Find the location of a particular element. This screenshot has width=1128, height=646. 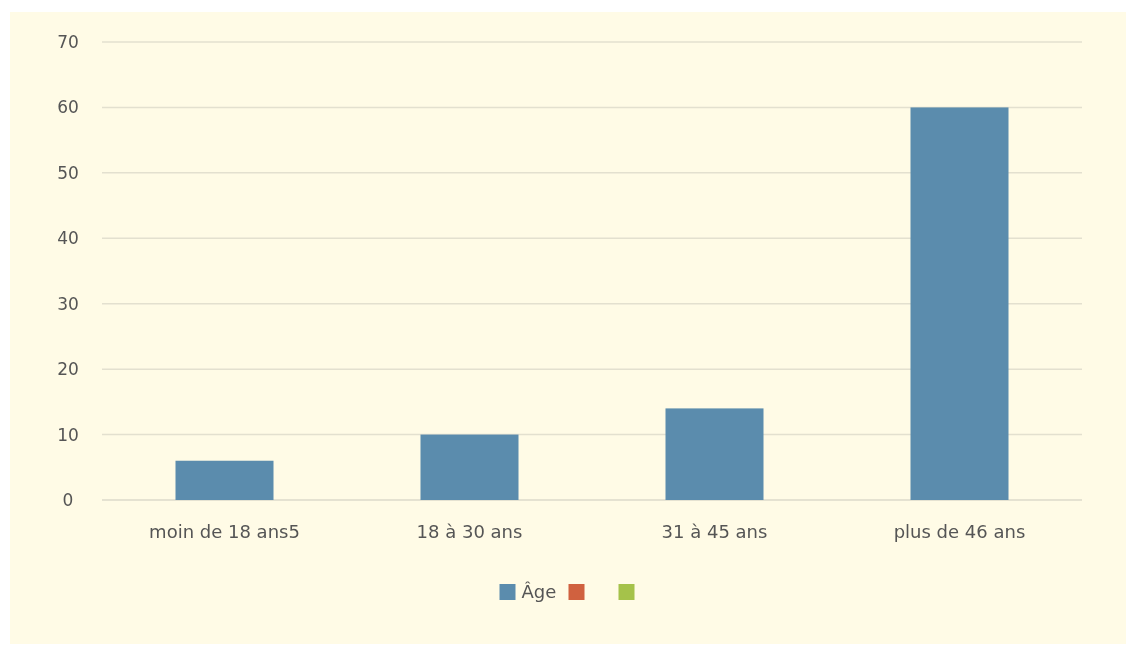

y-tick-label: 60 is located at coordinates (68, 107).